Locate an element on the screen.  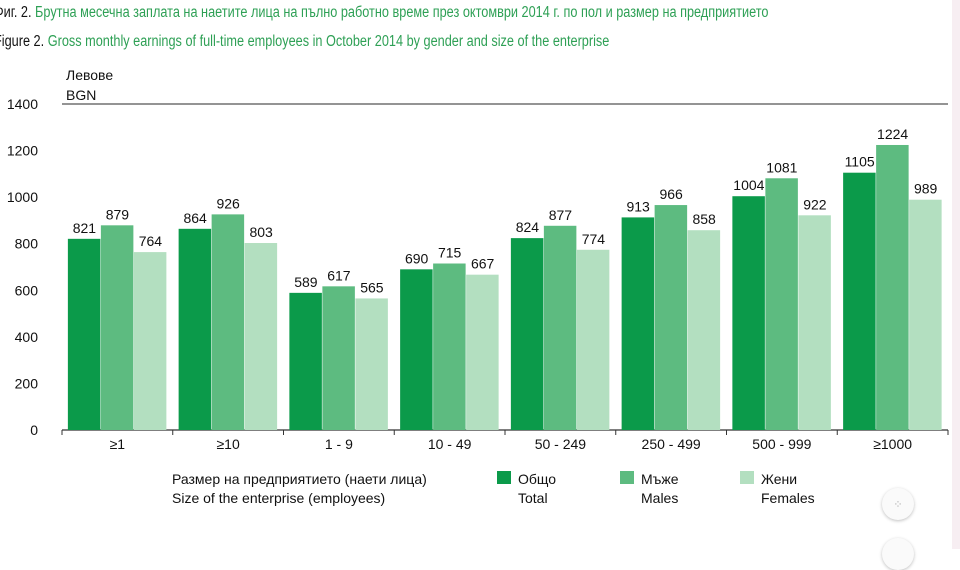
legend-label-bg: Жени is located at coordinates (779, 479).